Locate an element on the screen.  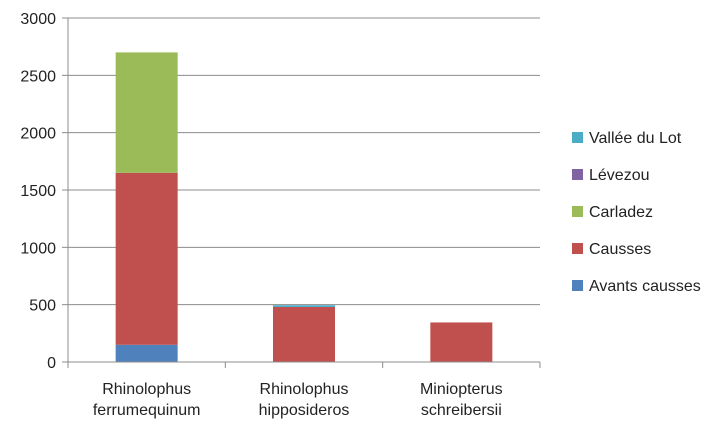
legend-label: Carladez is located at coordinates (621, 212).